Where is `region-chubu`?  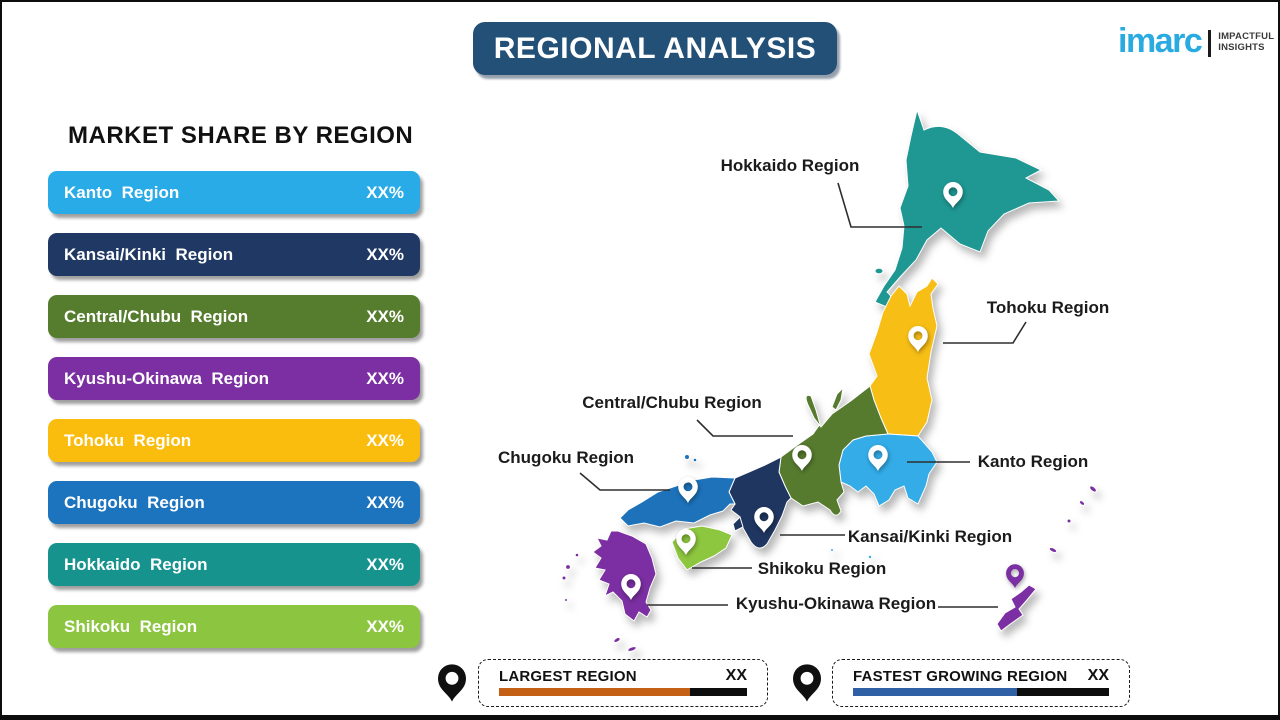 region-chubu is located at coordinates (833, 450).